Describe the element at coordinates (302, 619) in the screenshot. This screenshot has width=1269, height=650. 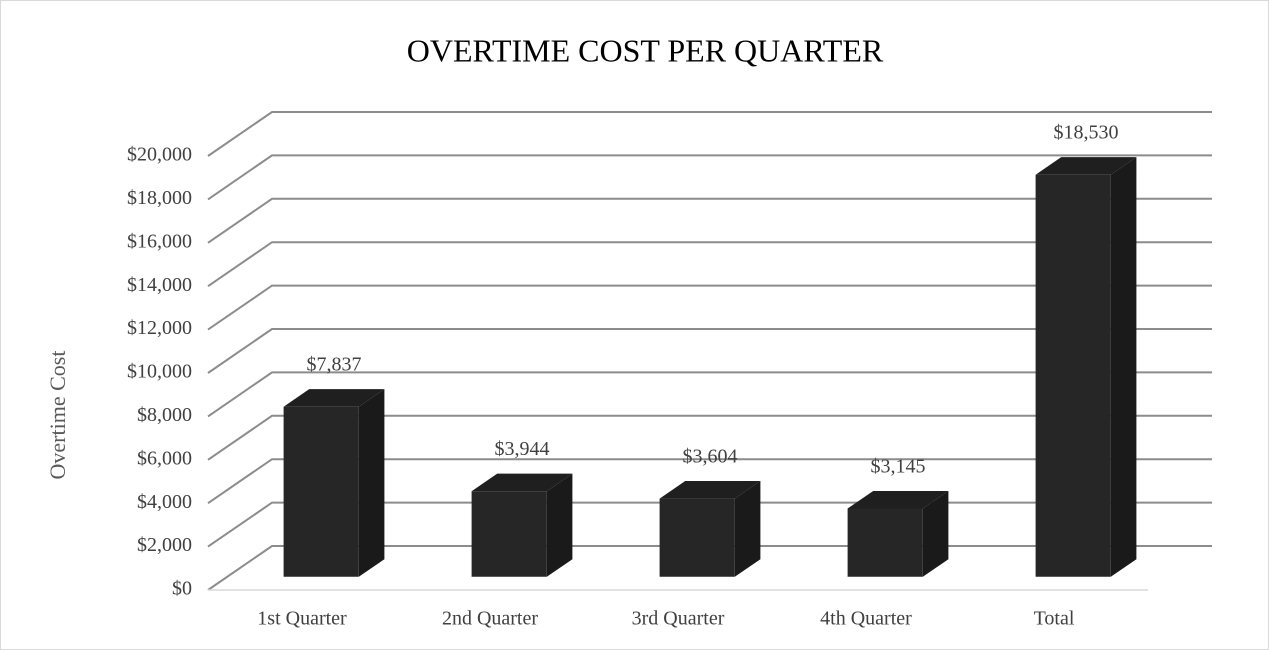
I see `x-tick-label: 1st Quarter` at that location.